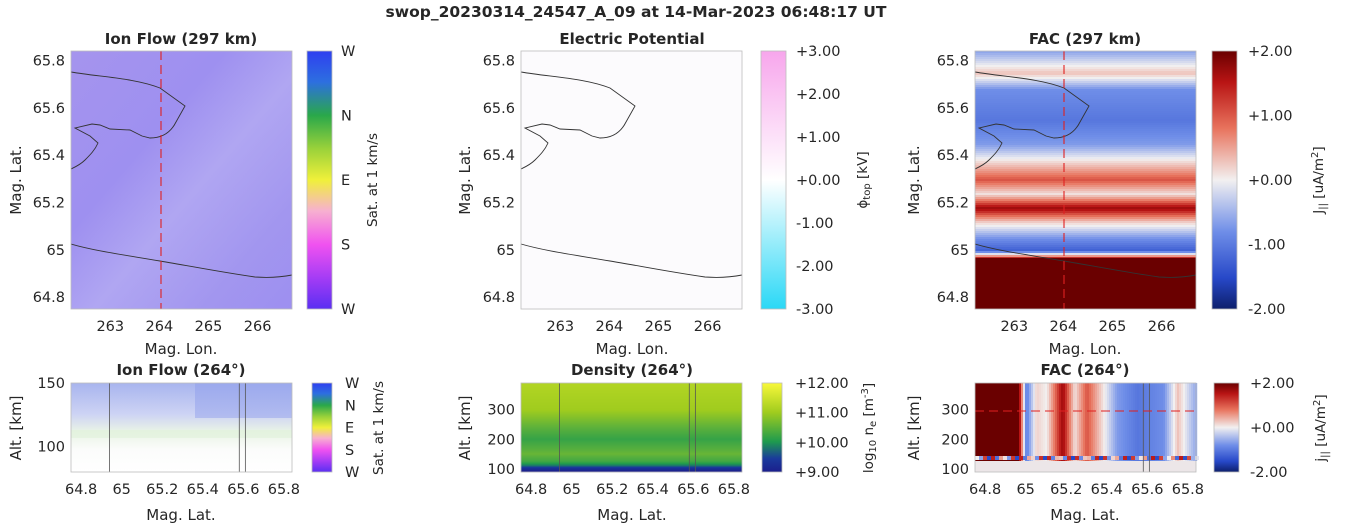  Describe the element at coordinates (531, 490) in the screenshot. I see `x-tick-label: 64.8` at that location.